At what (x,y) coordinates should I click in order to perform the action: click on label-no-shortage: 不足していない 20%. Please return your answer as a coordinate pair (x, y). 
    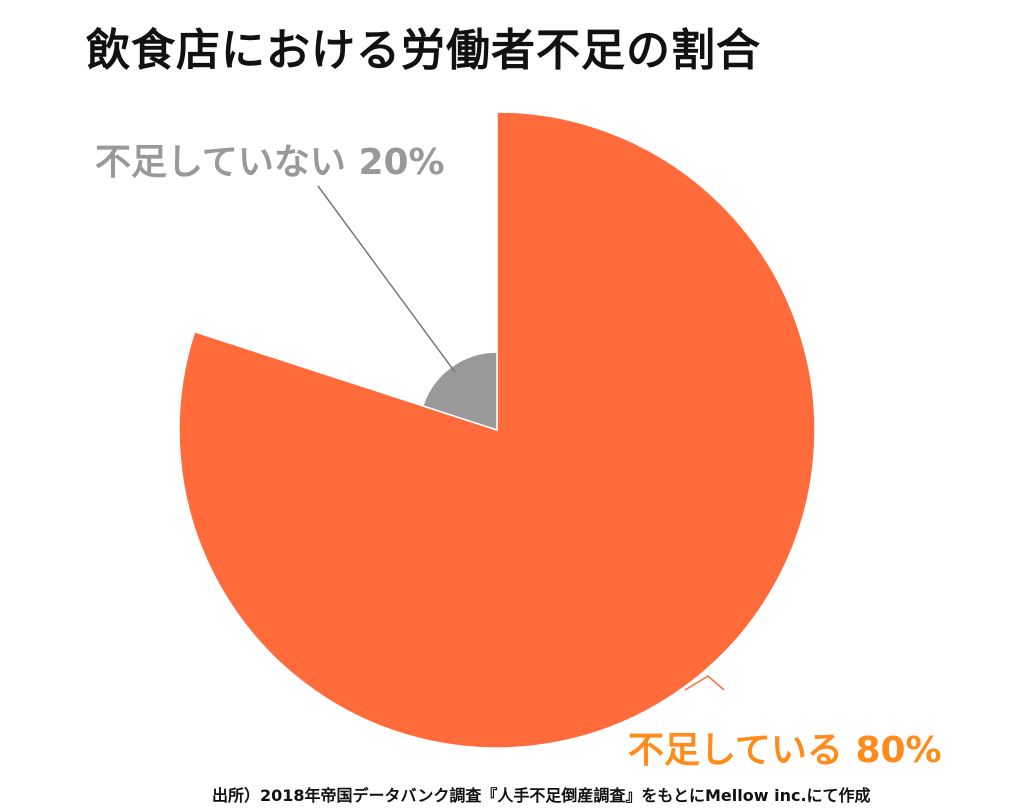
    Looking at the image, I should click on (270, 162).